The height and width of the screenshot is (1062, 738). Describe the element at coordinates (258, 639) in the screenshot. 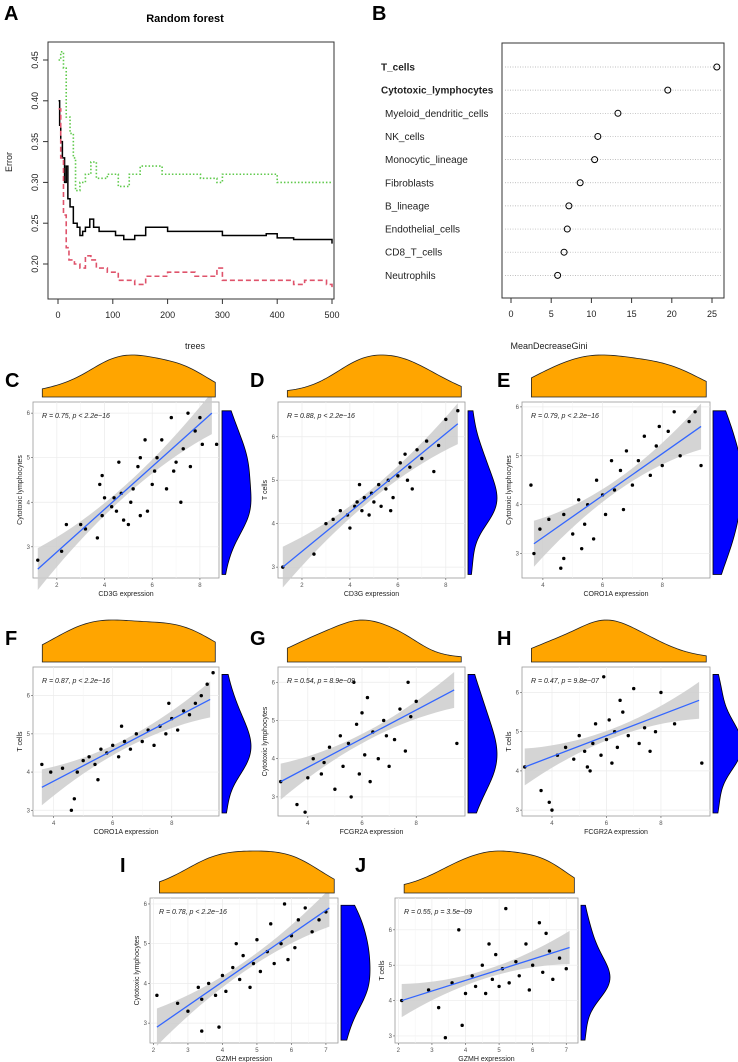

I see `panel-letter: G` at that location.